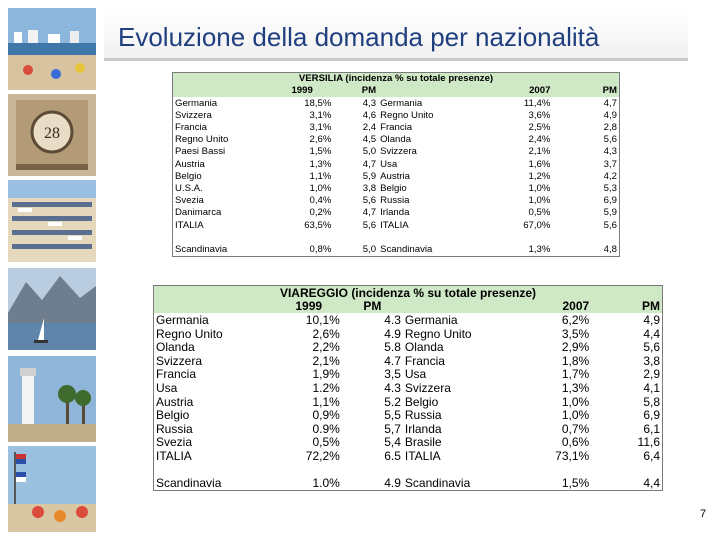  Describe the element at coordinates (320, 249) in the screenshot. I see `cell: 0,8%` at that location.